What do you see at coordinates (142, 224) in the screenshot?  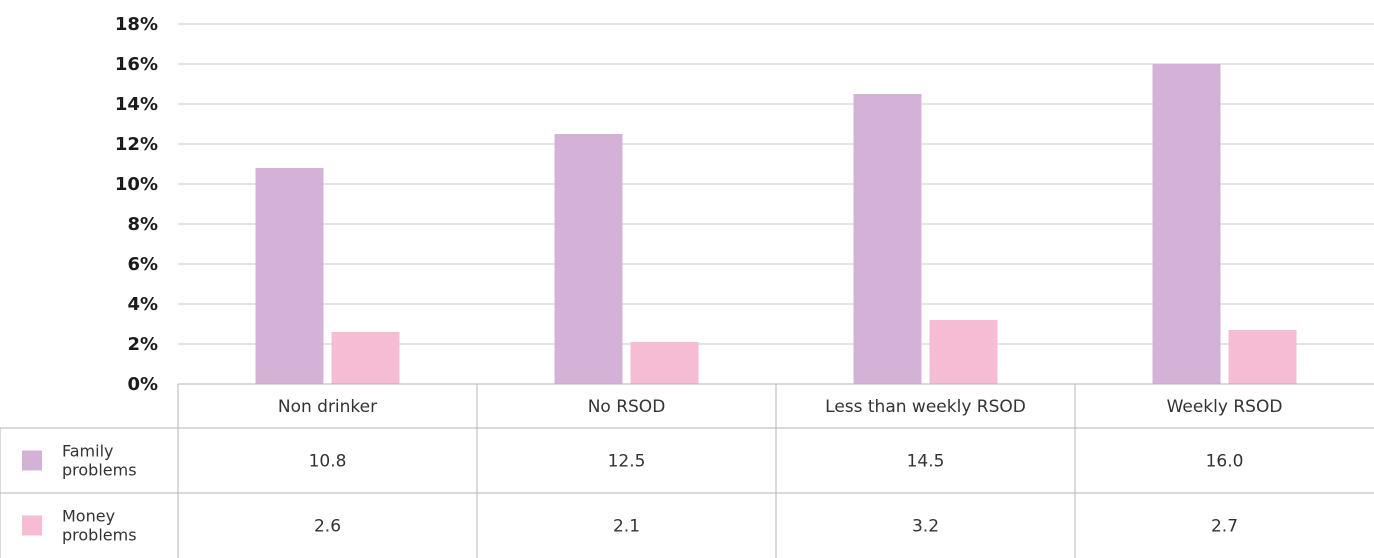 I see `y-tick-label: 8%` at bounding box center [142, 224].